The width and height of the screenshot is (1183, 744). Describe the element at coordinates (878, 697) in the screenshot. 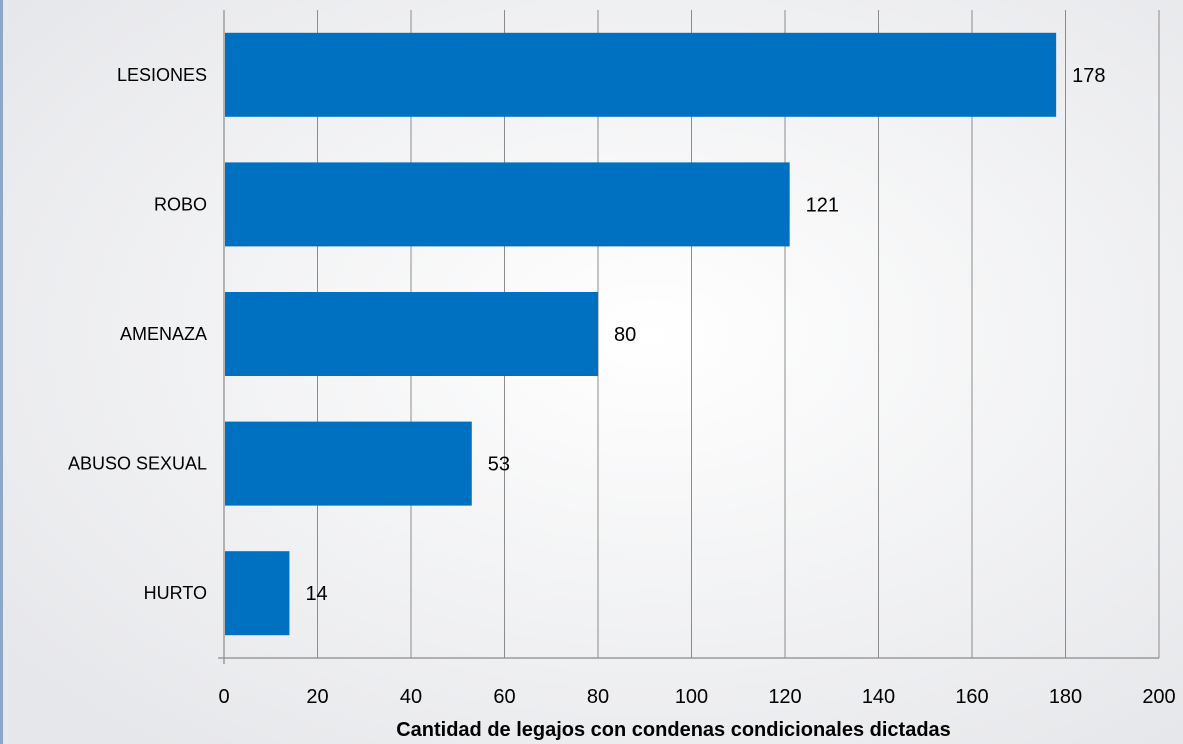

I see `x-tick-label: 140` at that location.